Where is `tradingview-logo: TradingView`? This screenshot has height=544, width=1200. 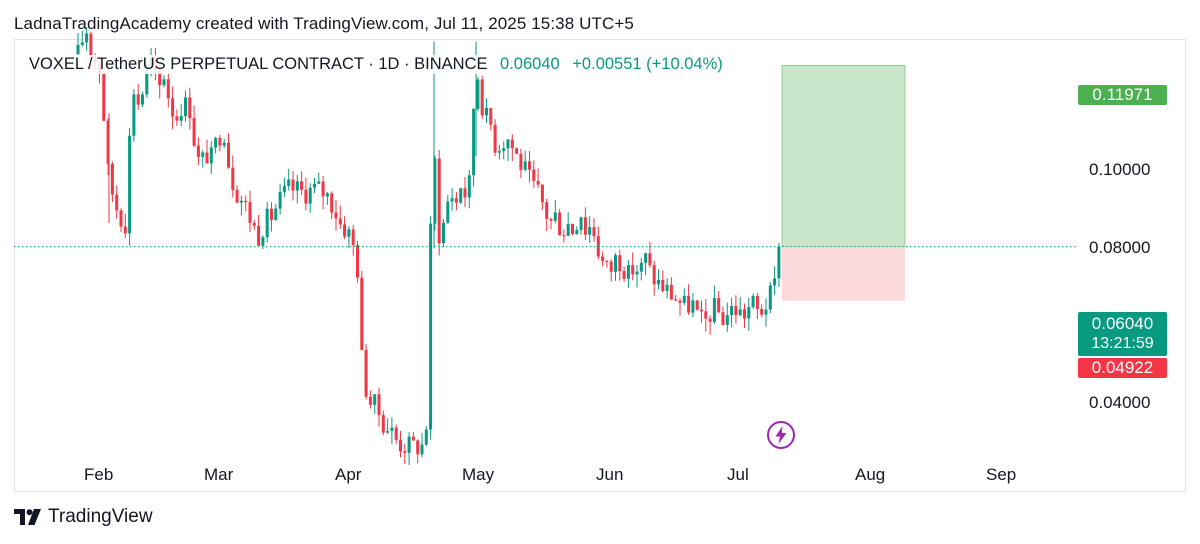 tradingview-logo: TradingView is located at coordinates (83, 517).